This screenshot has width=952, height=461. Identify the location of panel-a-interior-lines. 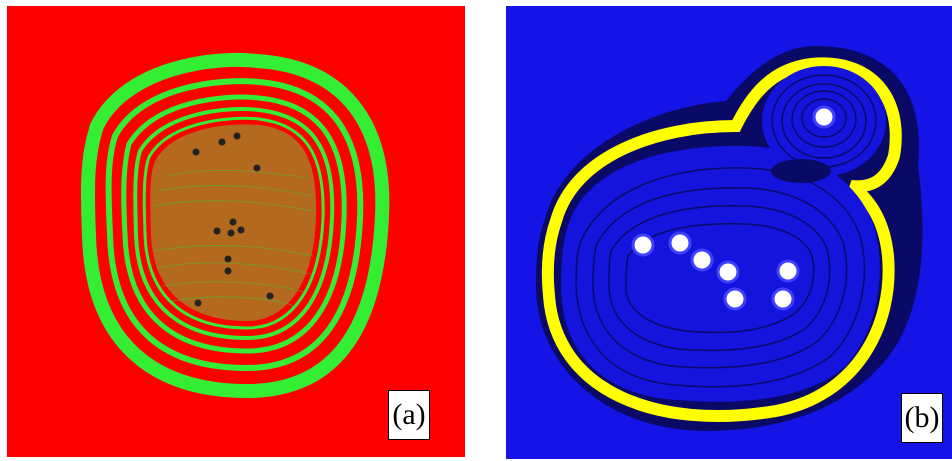
(233, 238).